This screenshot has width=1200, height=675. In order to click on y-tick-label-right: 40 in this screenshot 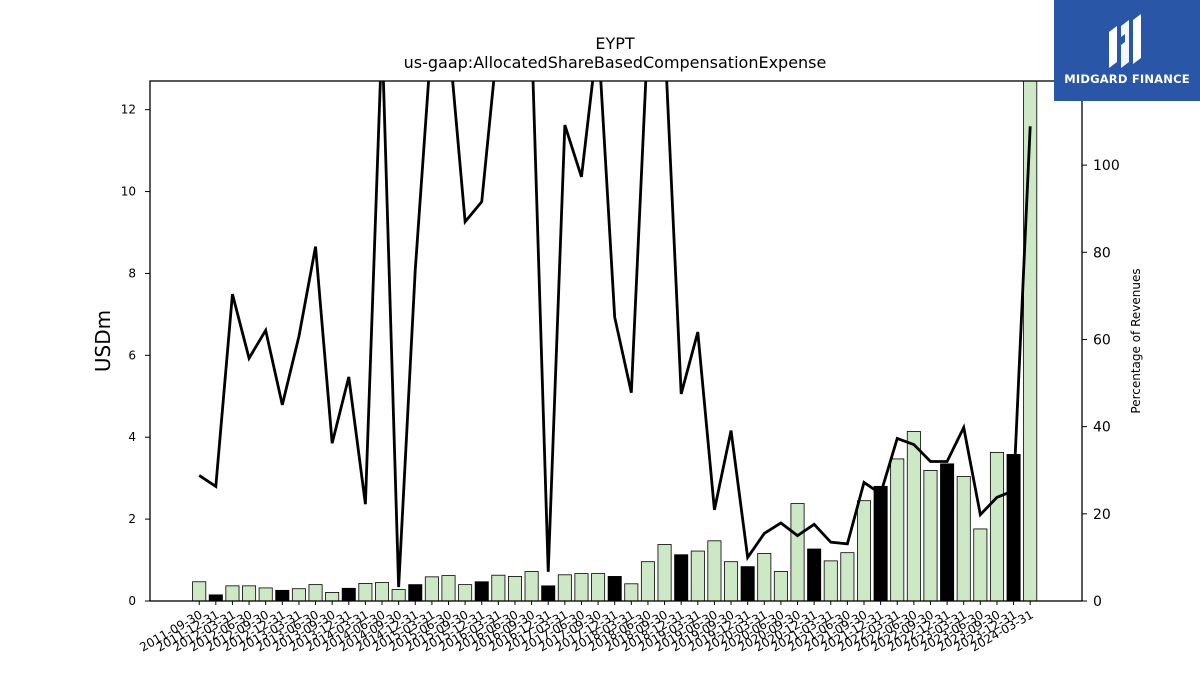, I will do `click(1102, 428)`.